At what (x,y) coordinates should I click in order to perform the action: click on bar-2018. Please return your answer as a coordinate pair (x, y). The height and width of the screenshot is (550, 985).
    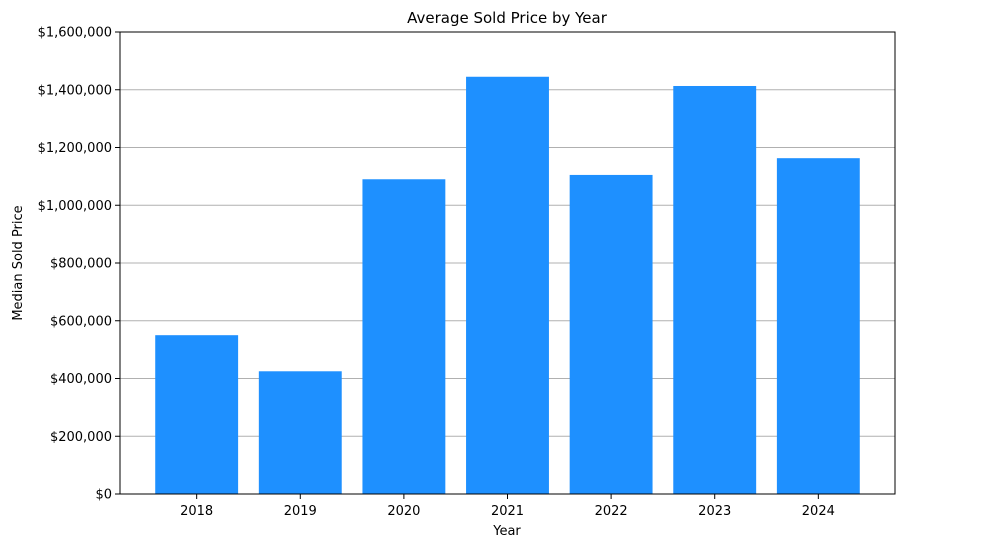
    Looking at the image, I should click on (197, 414).